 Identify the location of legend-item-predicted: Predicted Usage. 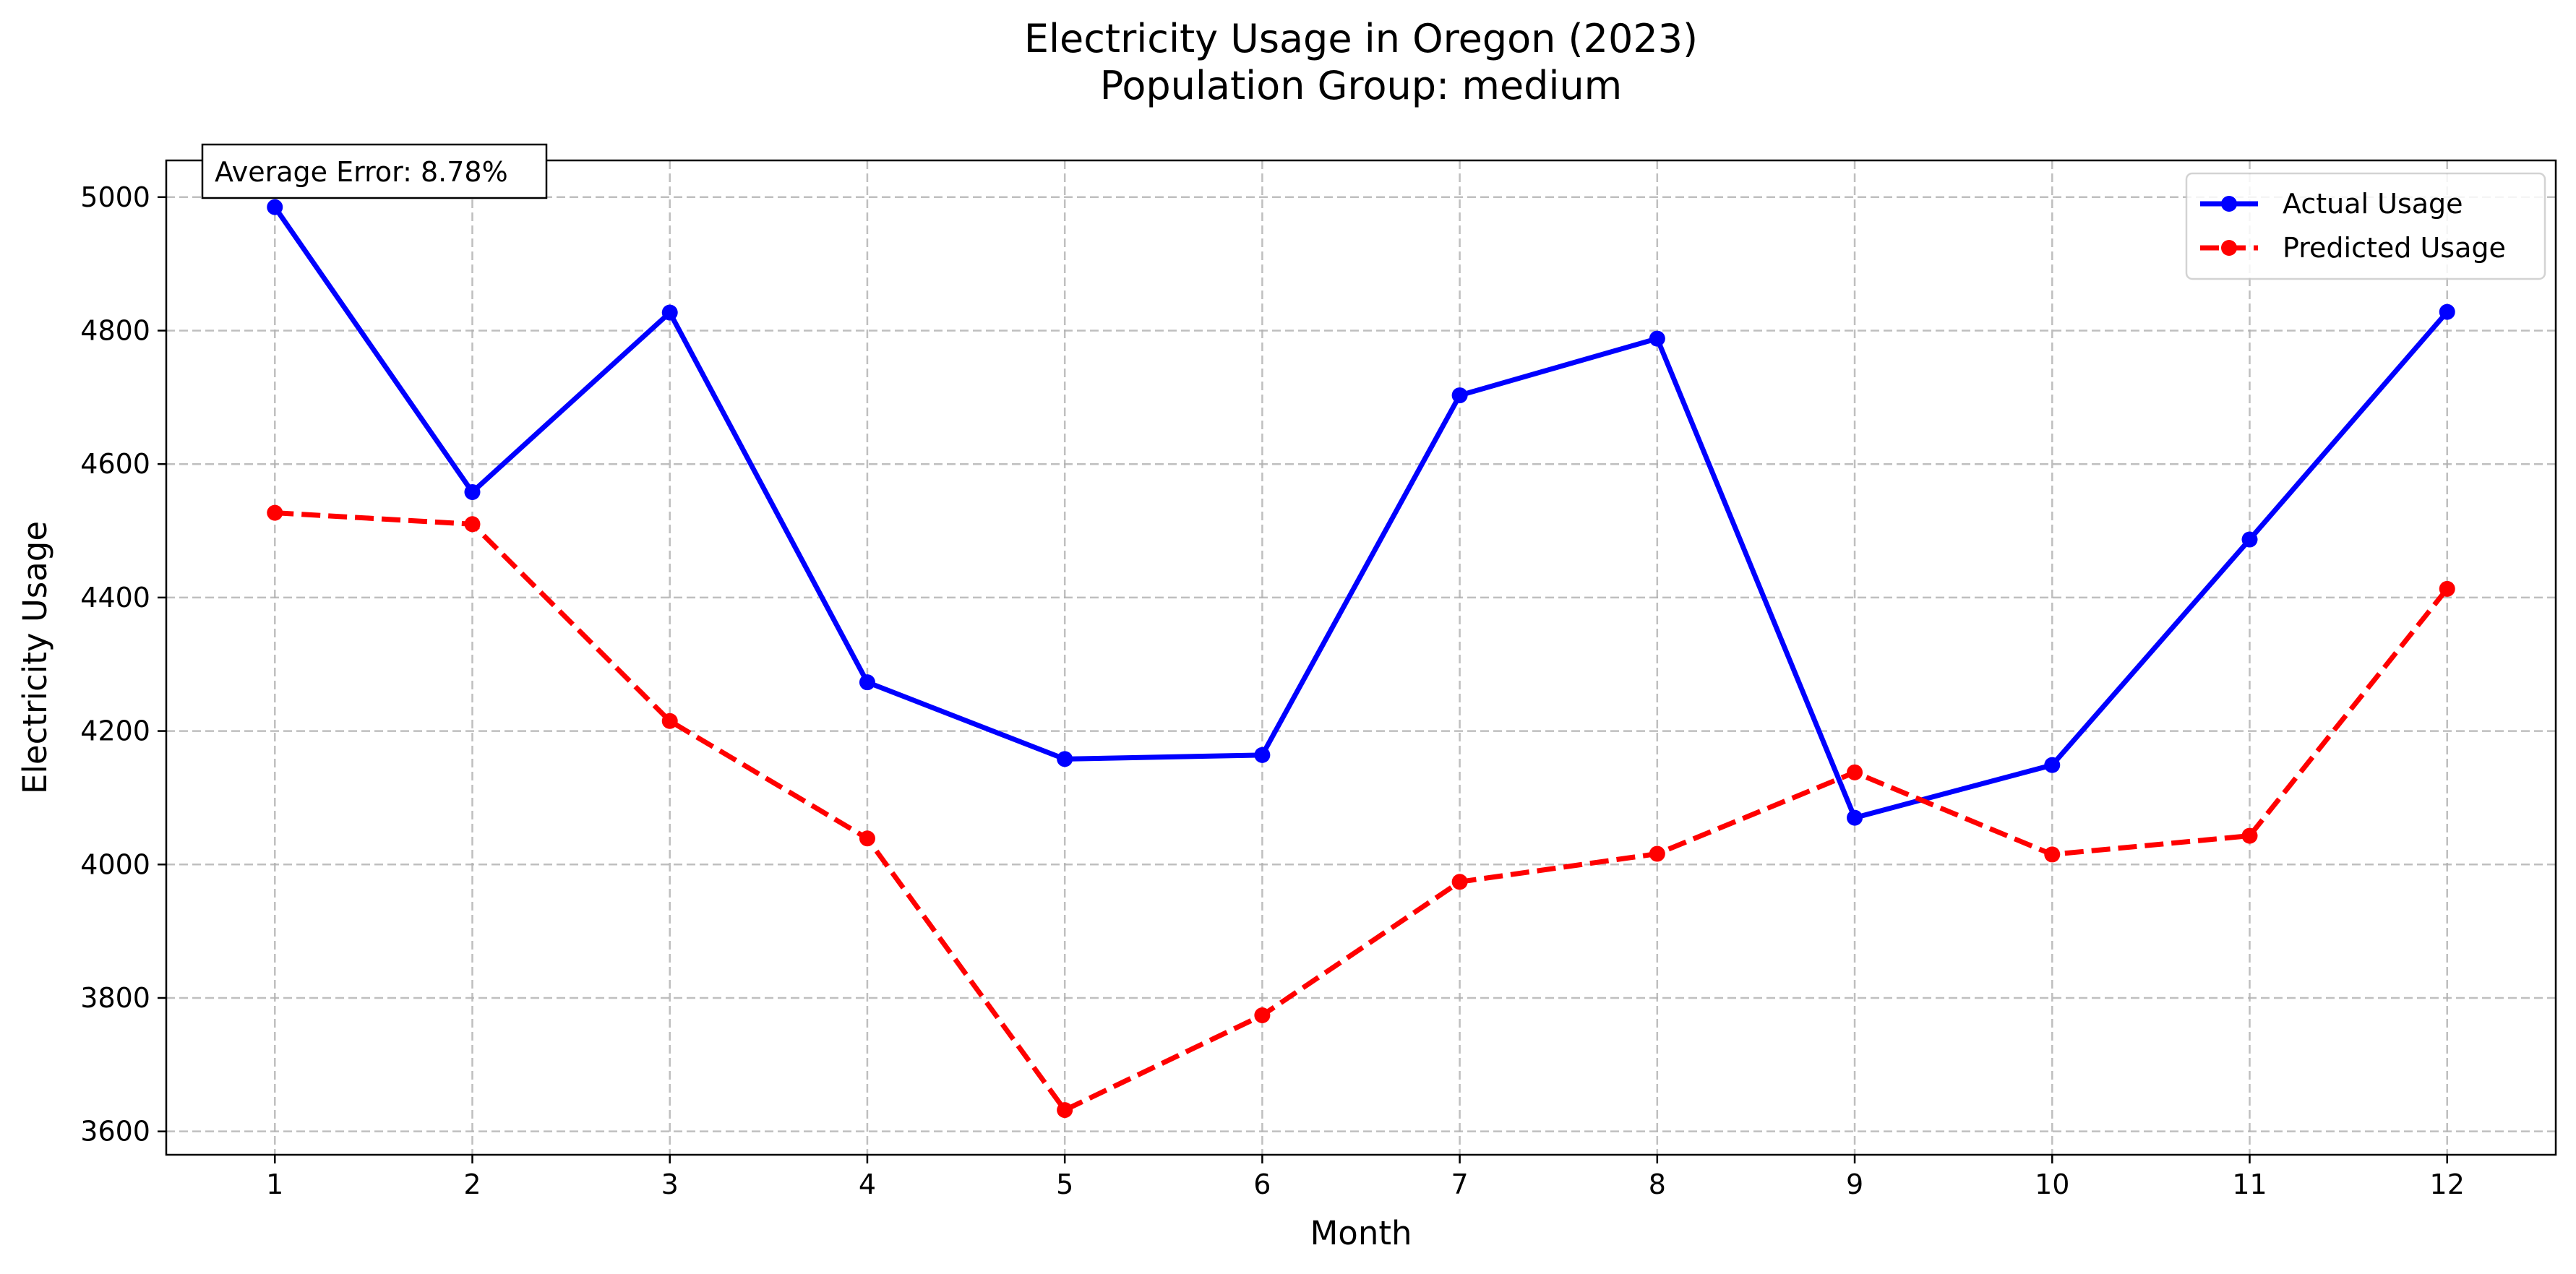
(2353, 248).